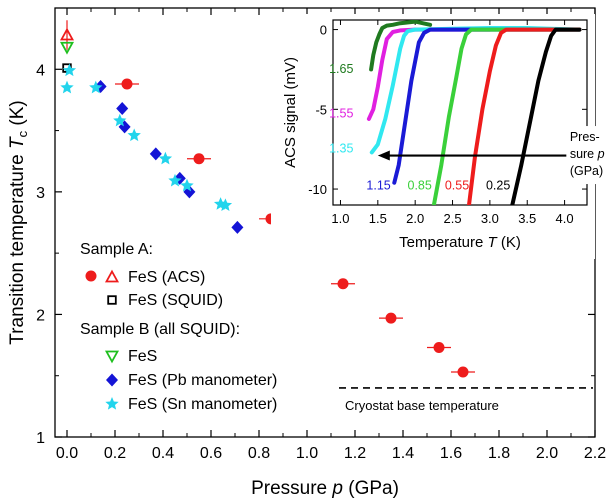 The image size is (610, 504). What do you see at coordinates (115, 453) in the screenshot?
I see `x-tick-label: 0.2` at bounding box center [115, 453].